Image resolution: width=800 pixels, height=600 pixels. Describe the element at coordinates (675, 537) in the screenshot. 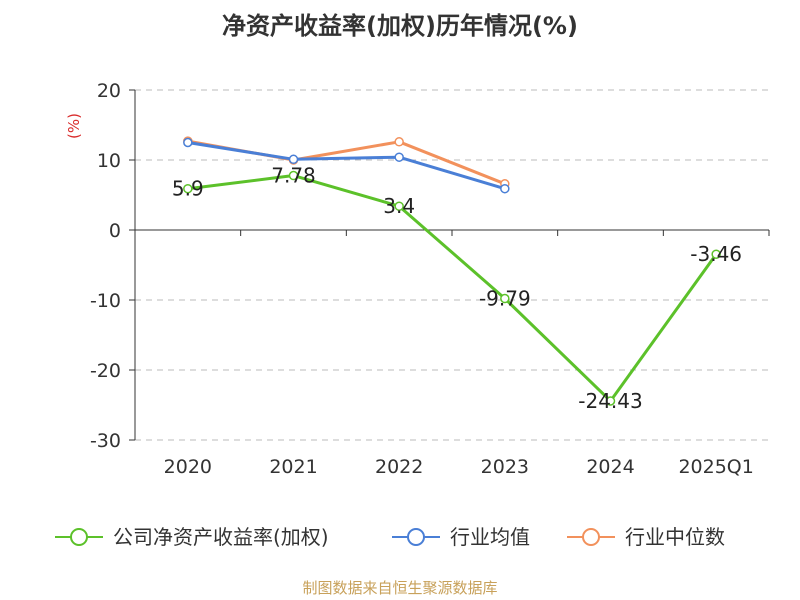

I see `legend-label: 行业中位数` at that location.